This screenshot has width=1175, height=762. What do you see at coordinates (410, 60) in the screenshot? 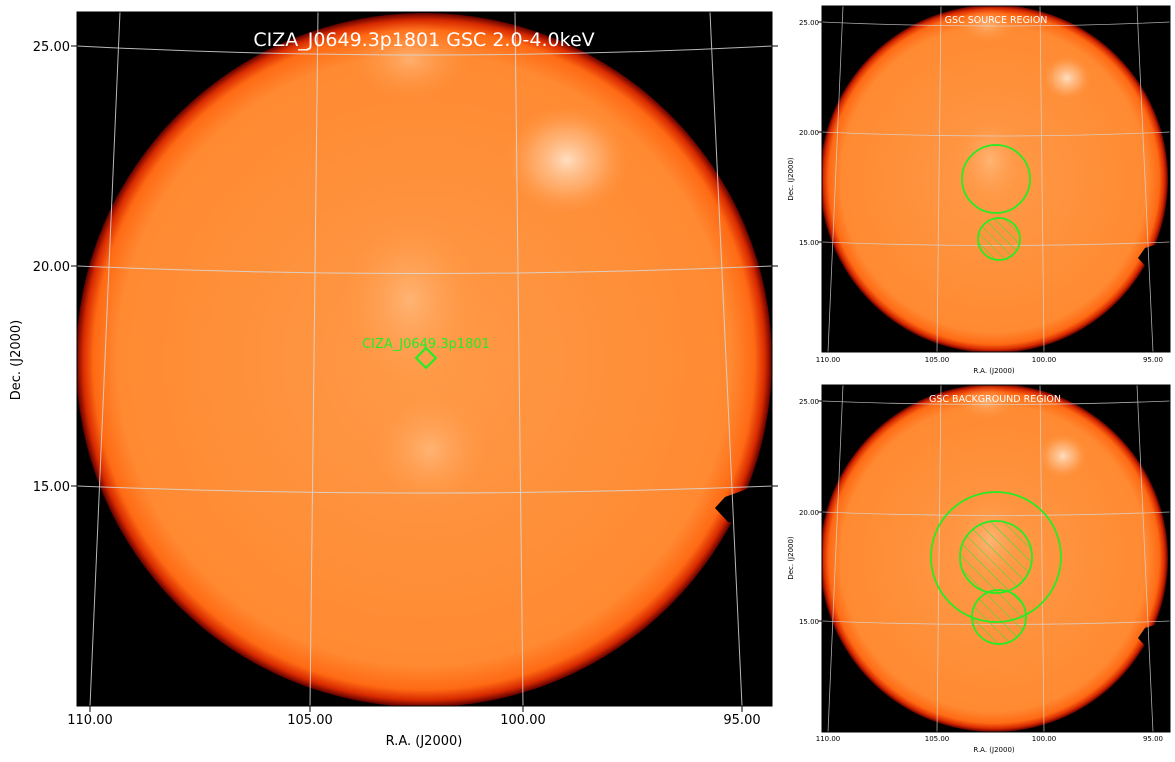
I see `faint-blob-top` at bounding box center [410, 60].